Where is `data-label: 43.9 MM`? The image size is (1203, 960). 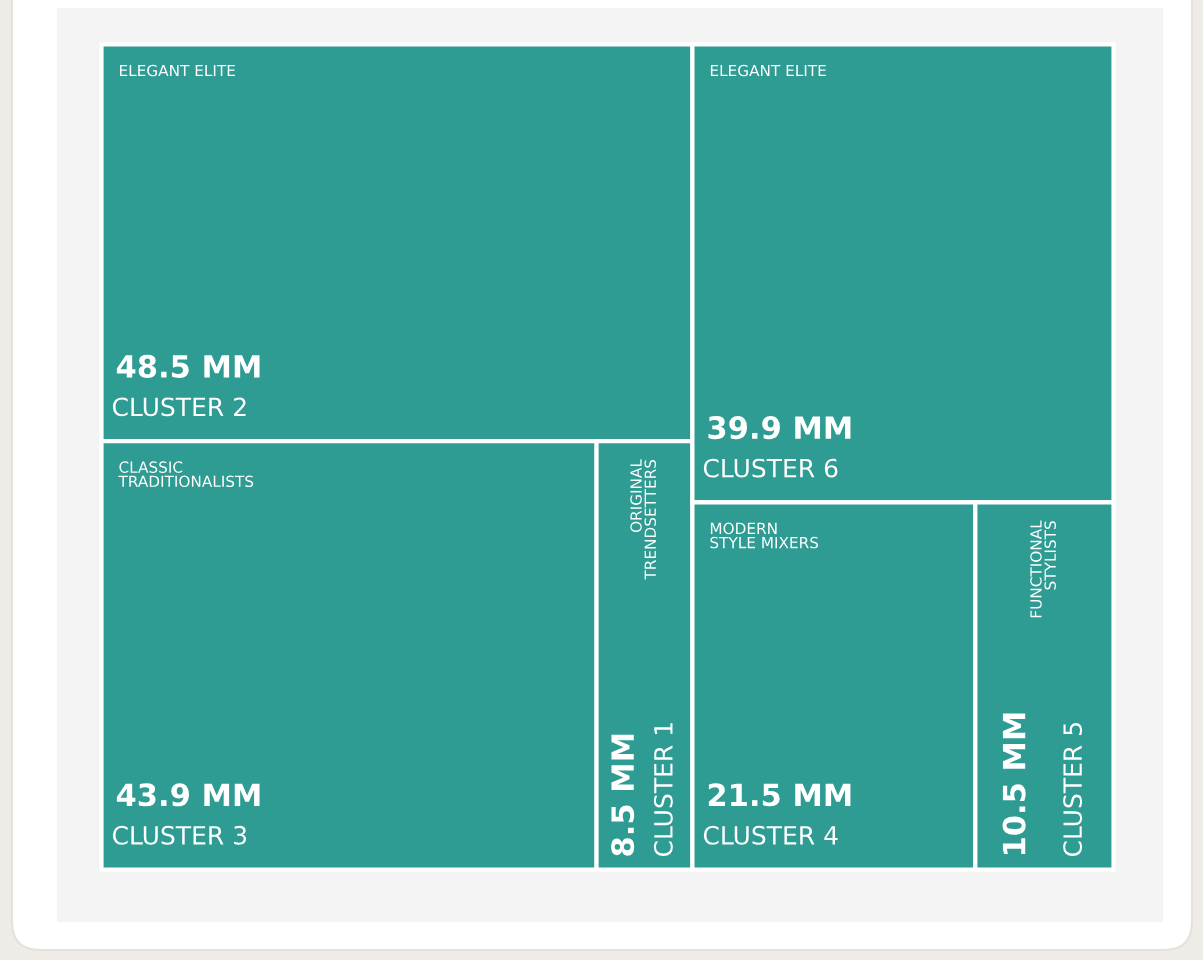
data-label: 43.9 MM is located at coordinates (188, 795).